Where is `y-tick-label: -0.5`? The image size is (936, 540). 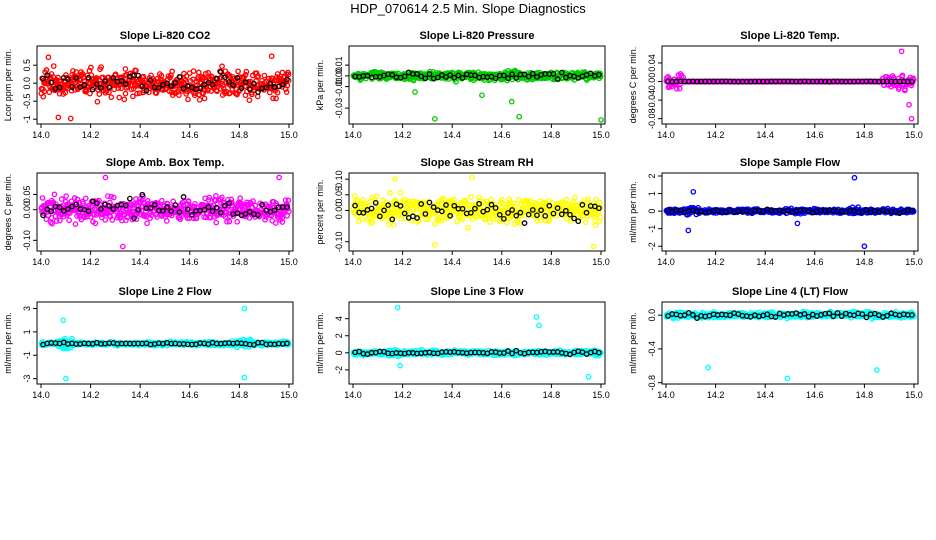 y-tick-label: -0.5 is located at coordinates (27, 101).